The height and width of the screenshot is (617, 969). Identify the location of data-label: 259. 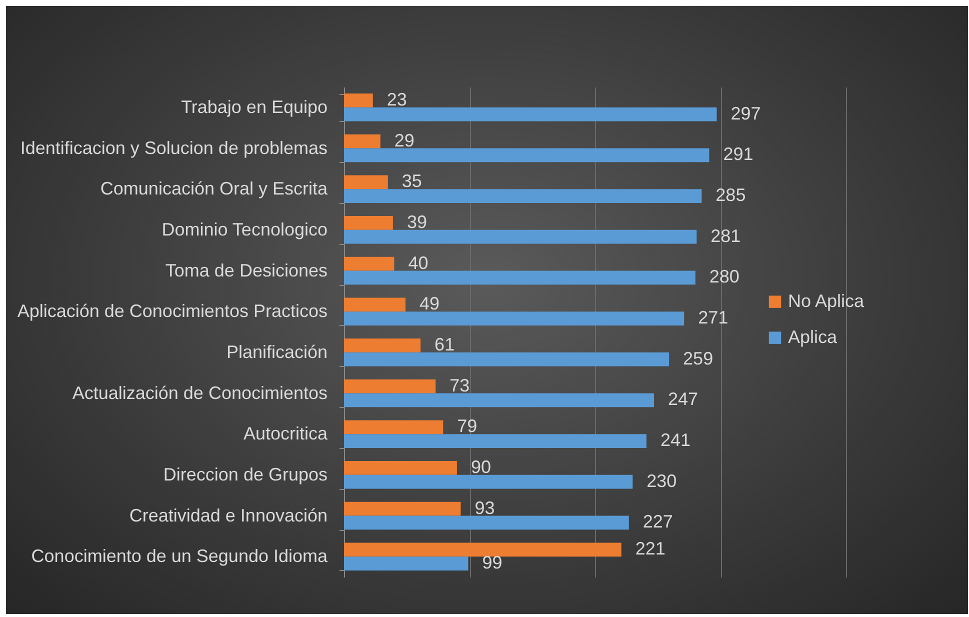
(698, 358).